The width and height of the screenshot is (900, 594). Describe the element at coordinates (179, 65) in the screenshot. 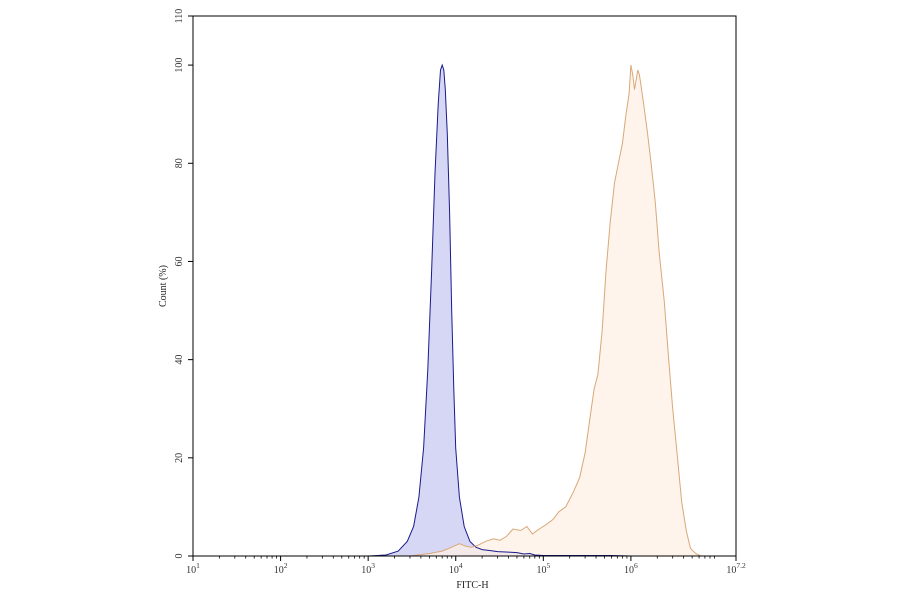

I see `y-tick-label: 100` at that location.